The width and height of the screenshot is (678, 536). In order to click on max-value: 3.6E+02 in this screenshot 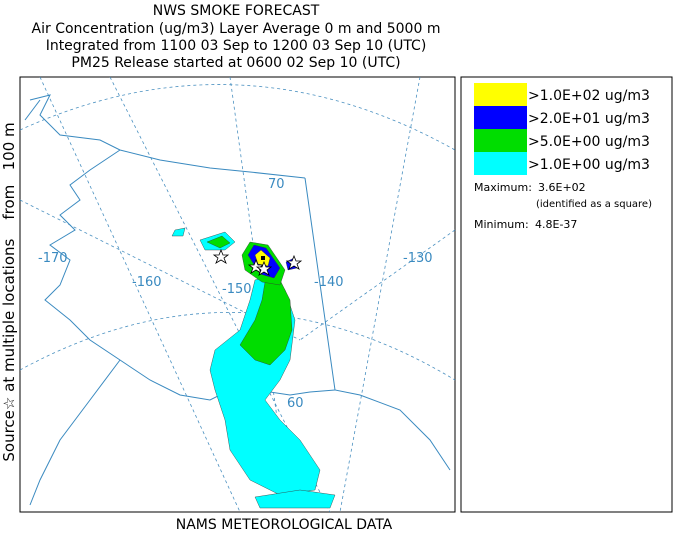, I will do `click(562, 187)`.